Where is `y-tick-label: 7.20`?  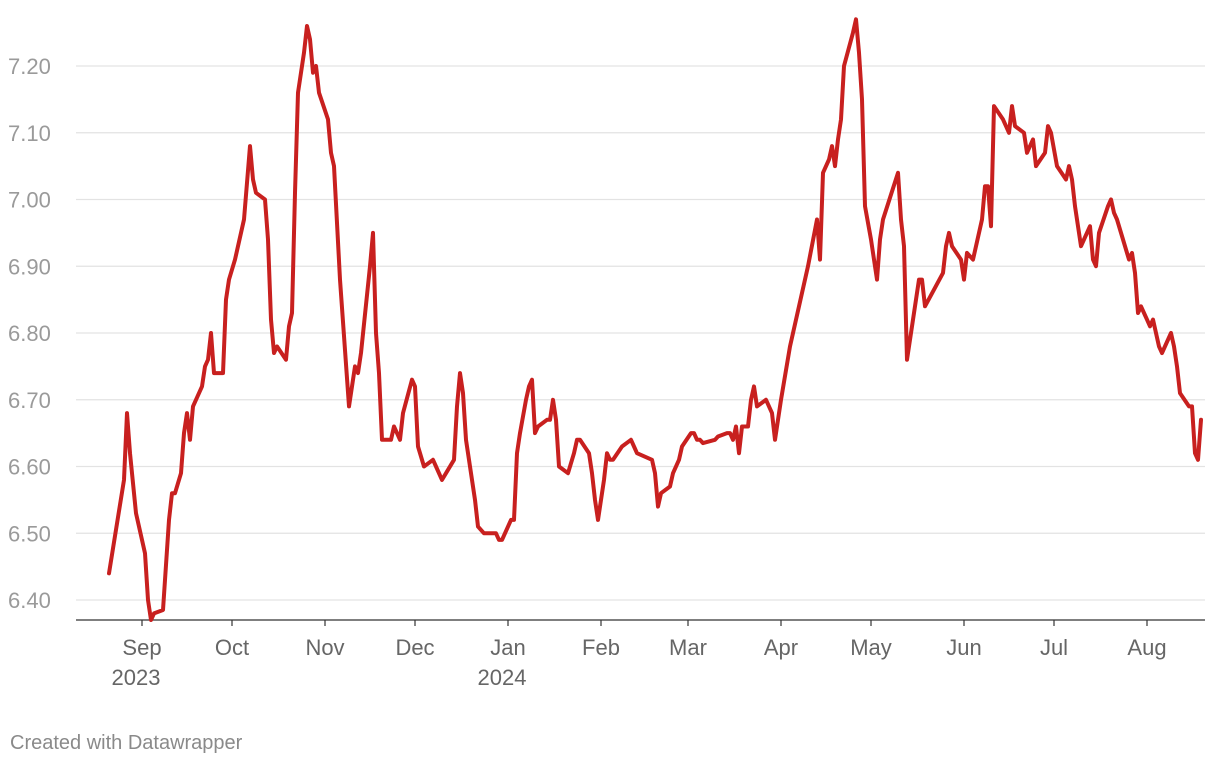 y-tick-label: 7.20 is located at coordinates (29, 66).